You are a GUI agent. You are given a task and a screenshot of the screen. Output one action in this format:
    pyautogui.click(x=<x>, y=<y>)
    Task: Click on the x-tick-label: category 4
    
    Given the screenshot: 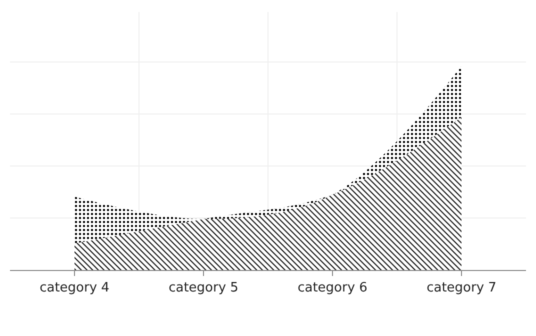 What is the action you would take?
    pyautogui.click(x=75, y=288)
    